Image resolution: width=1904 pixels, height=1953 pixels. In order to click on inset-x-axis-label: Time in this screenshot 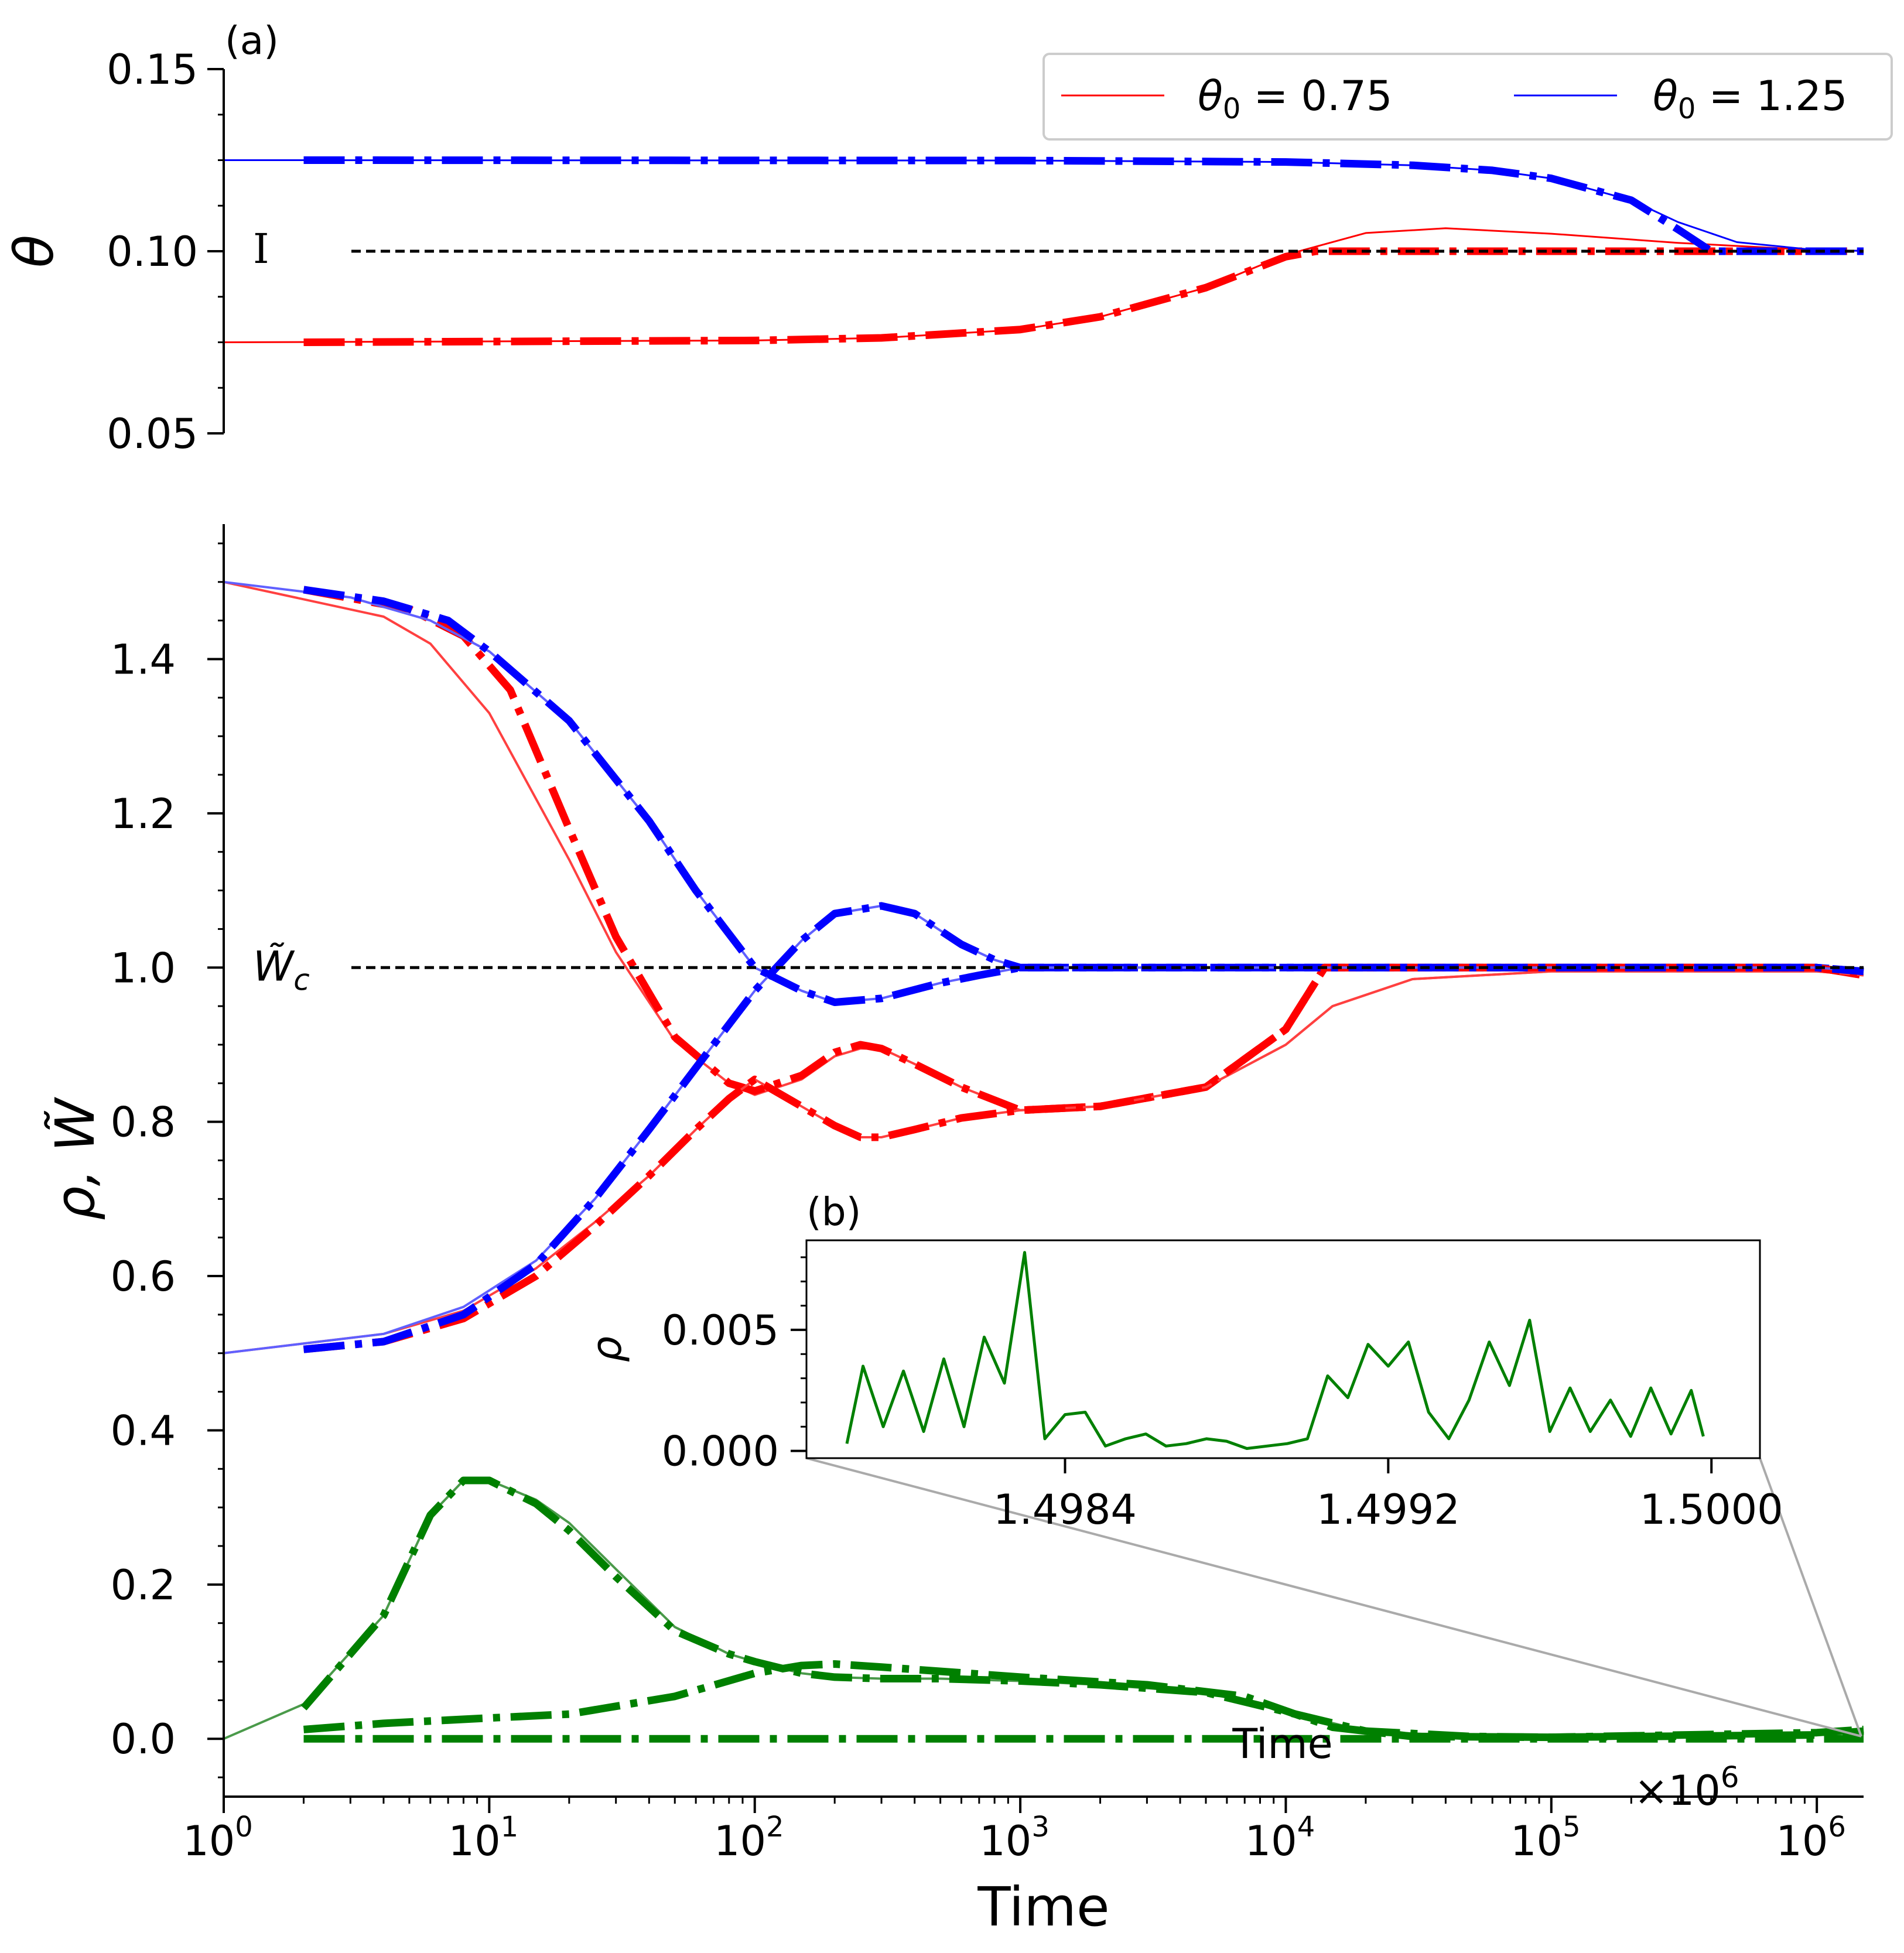, I will do `click(1282, 1744)`.